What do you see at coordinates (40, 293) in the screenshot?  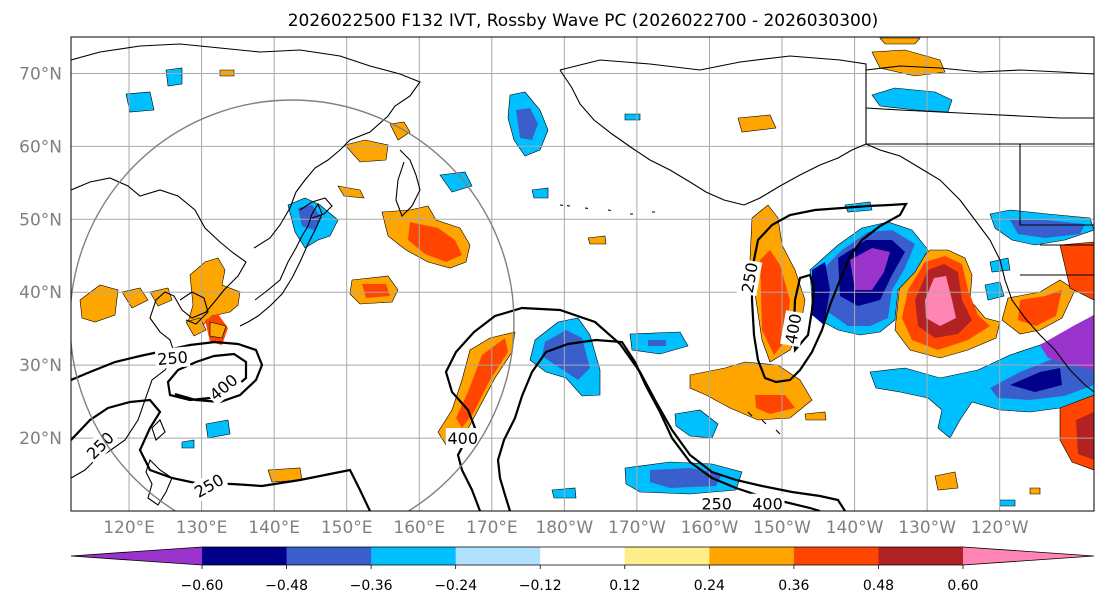 I see `latitude-label: 40°N` at bounding box center [40, 293].